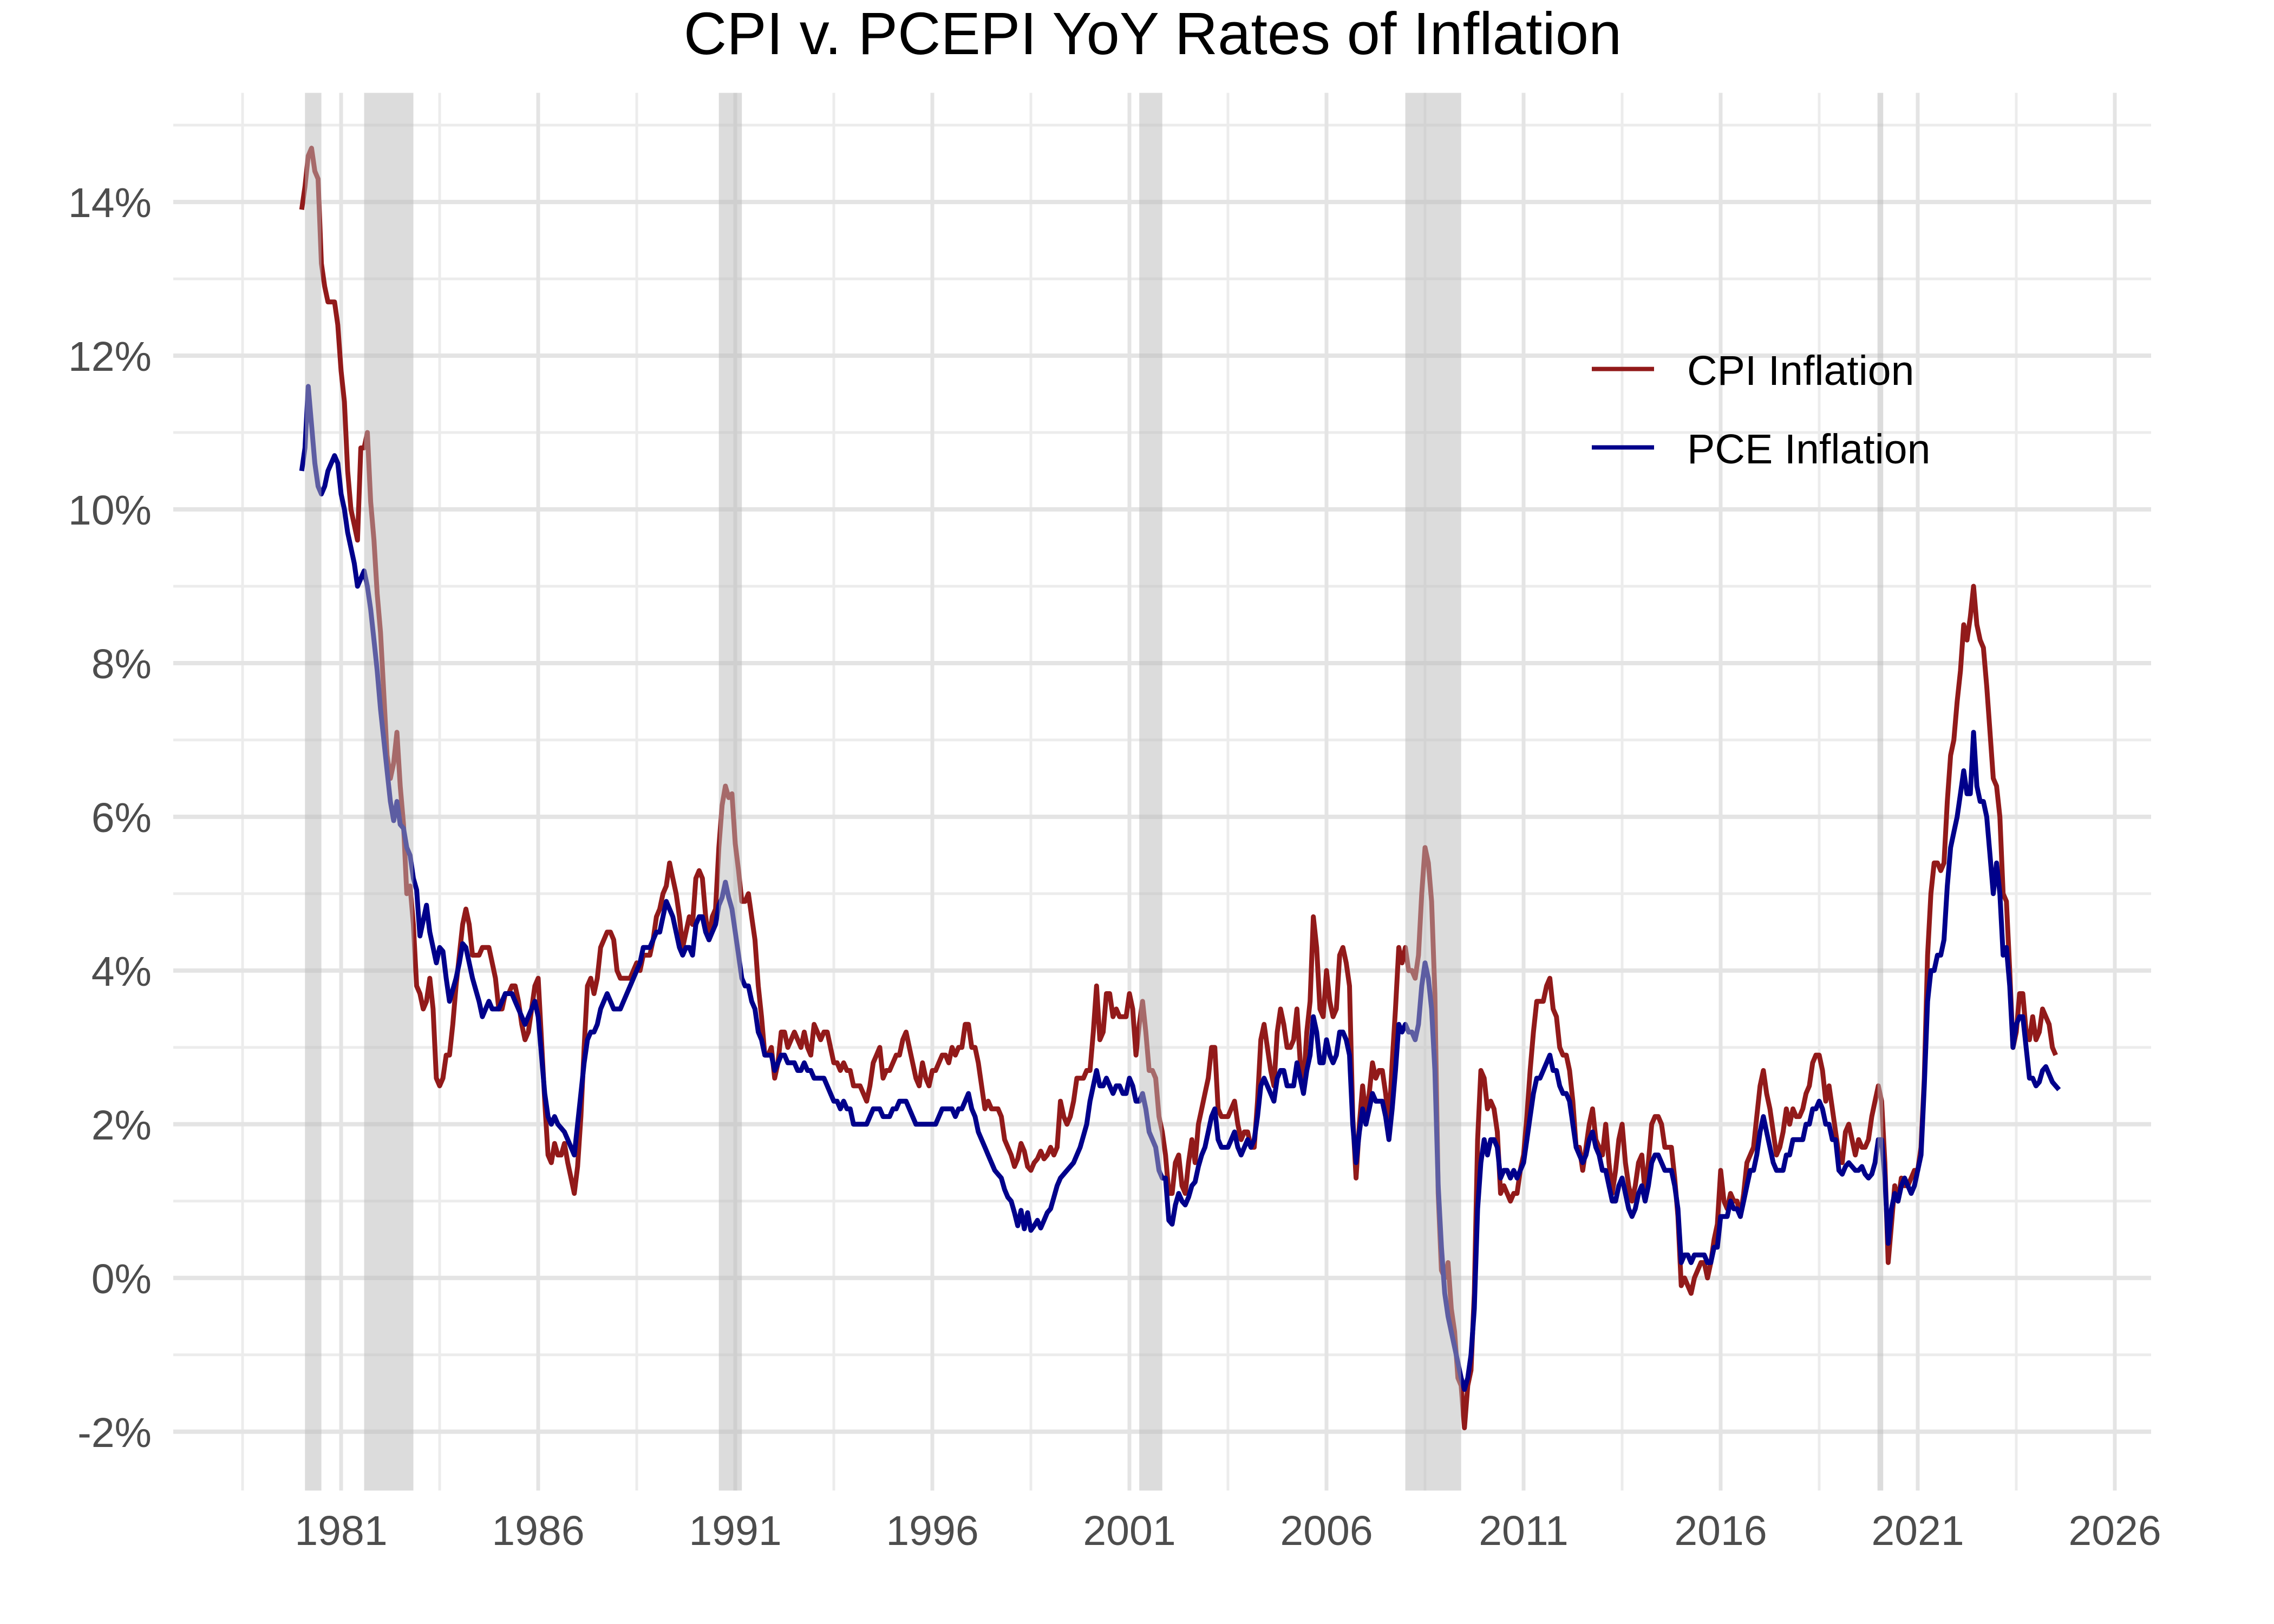 The image size is (2274, 1624). I want to click on svg-text: 2016, so click(1721, 1531).